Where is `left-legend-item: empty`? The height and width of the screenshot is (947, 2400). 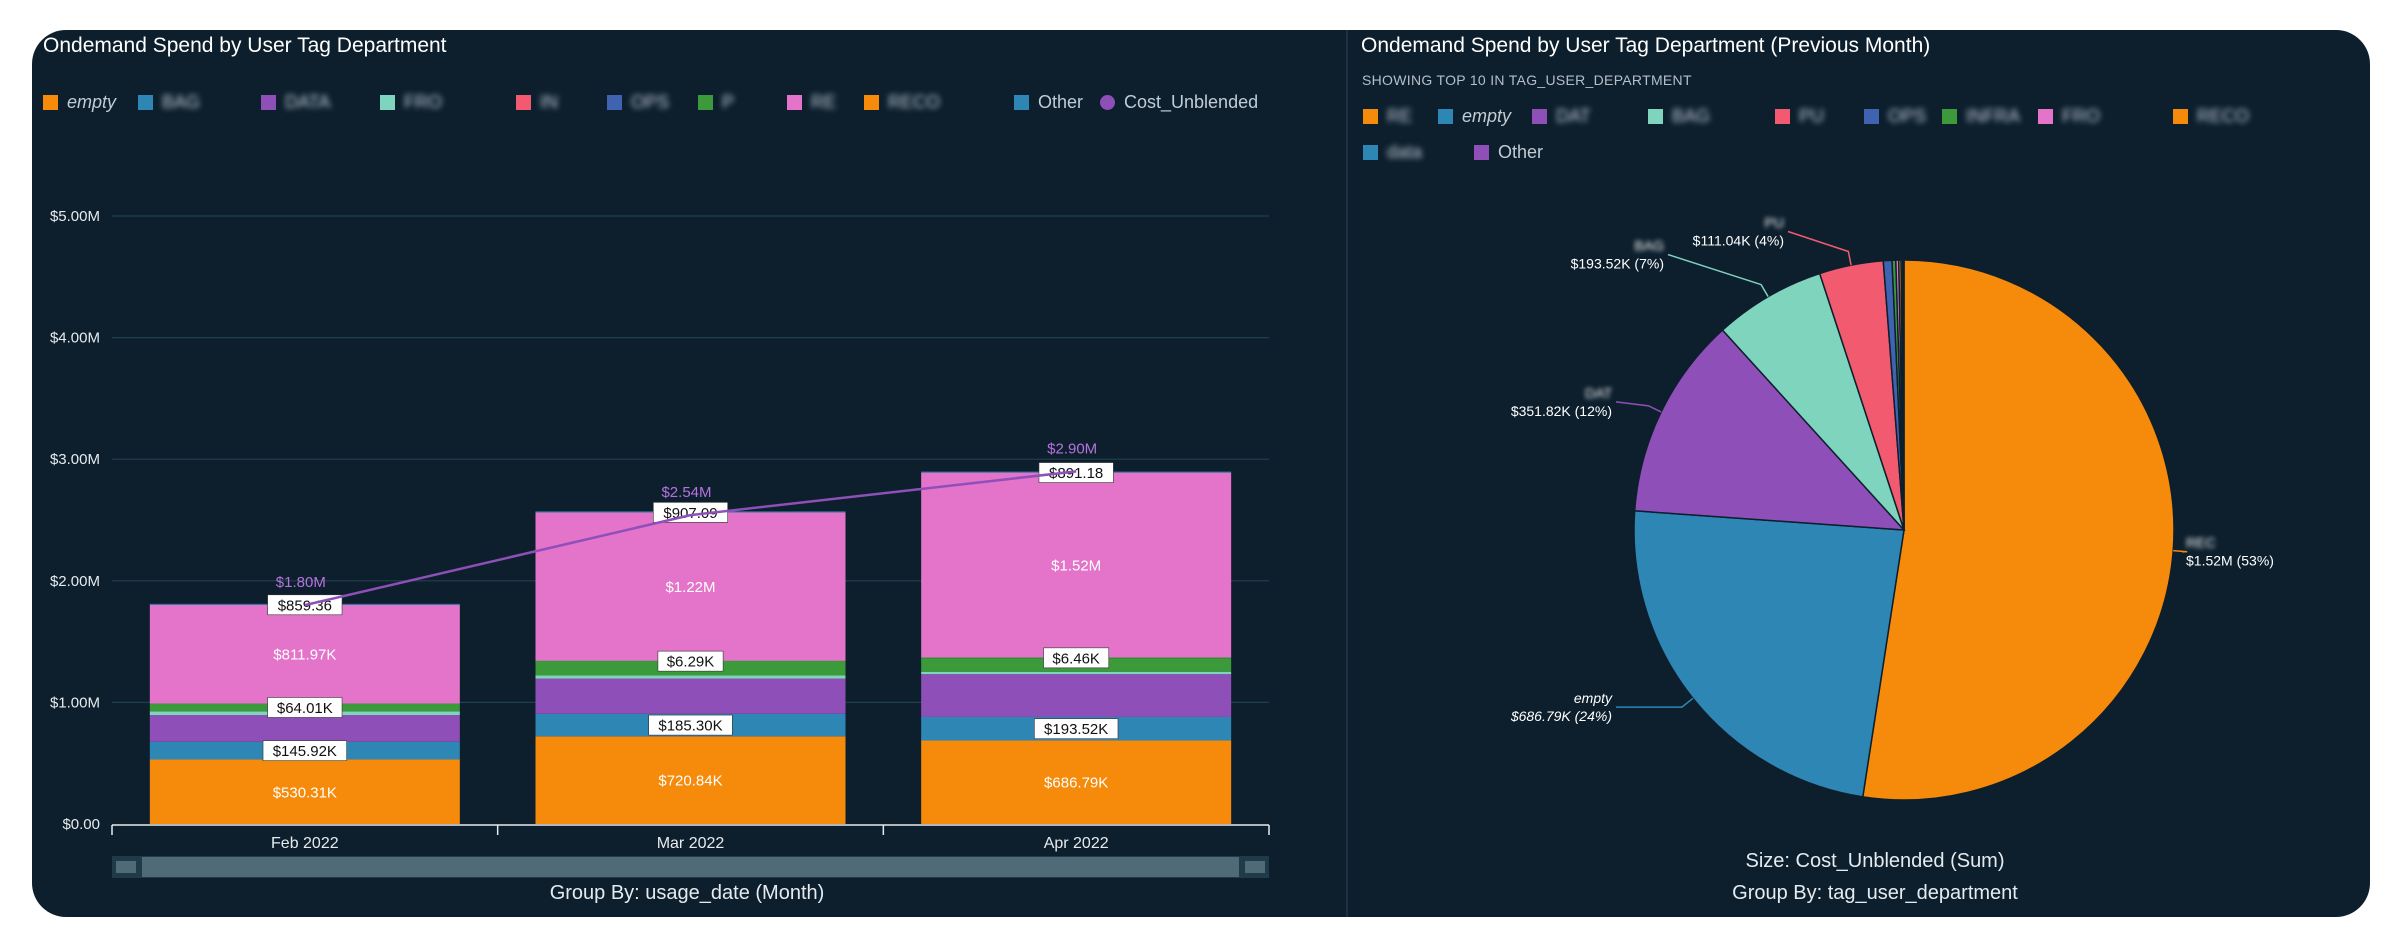
left-legend-item: empty is located at coordinates (79, 102).